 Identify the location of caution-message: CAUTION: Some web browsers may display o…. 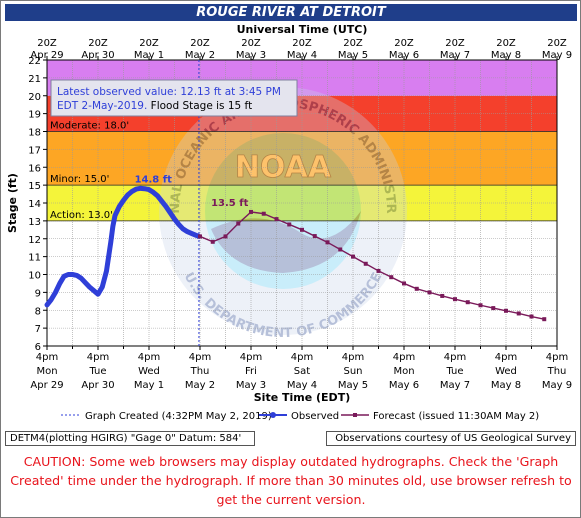
(291, 480).